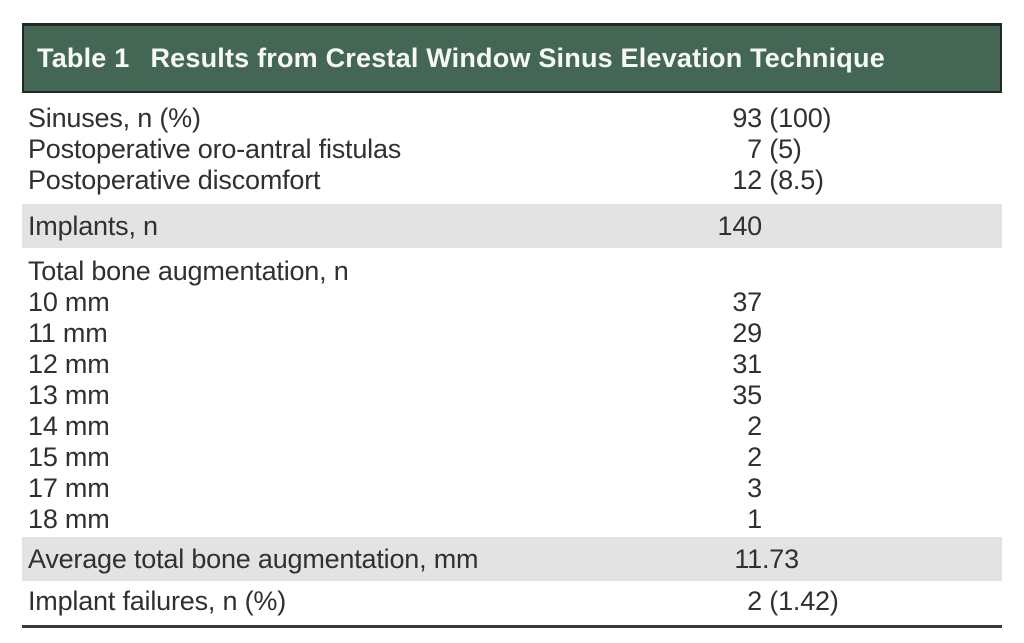 The height and width of the screenshot is (643, 1024). I want to click on table-row: 18 mm 1, so click(512, 519).